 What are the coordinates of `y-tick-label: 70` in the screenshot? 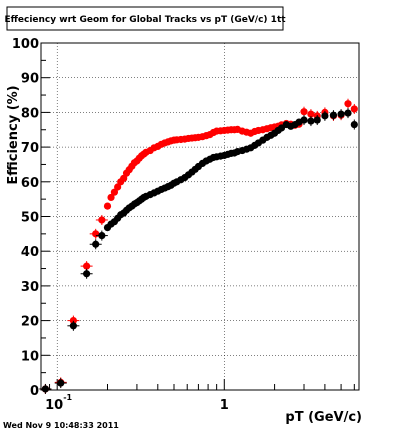 It's located at (30, 148).